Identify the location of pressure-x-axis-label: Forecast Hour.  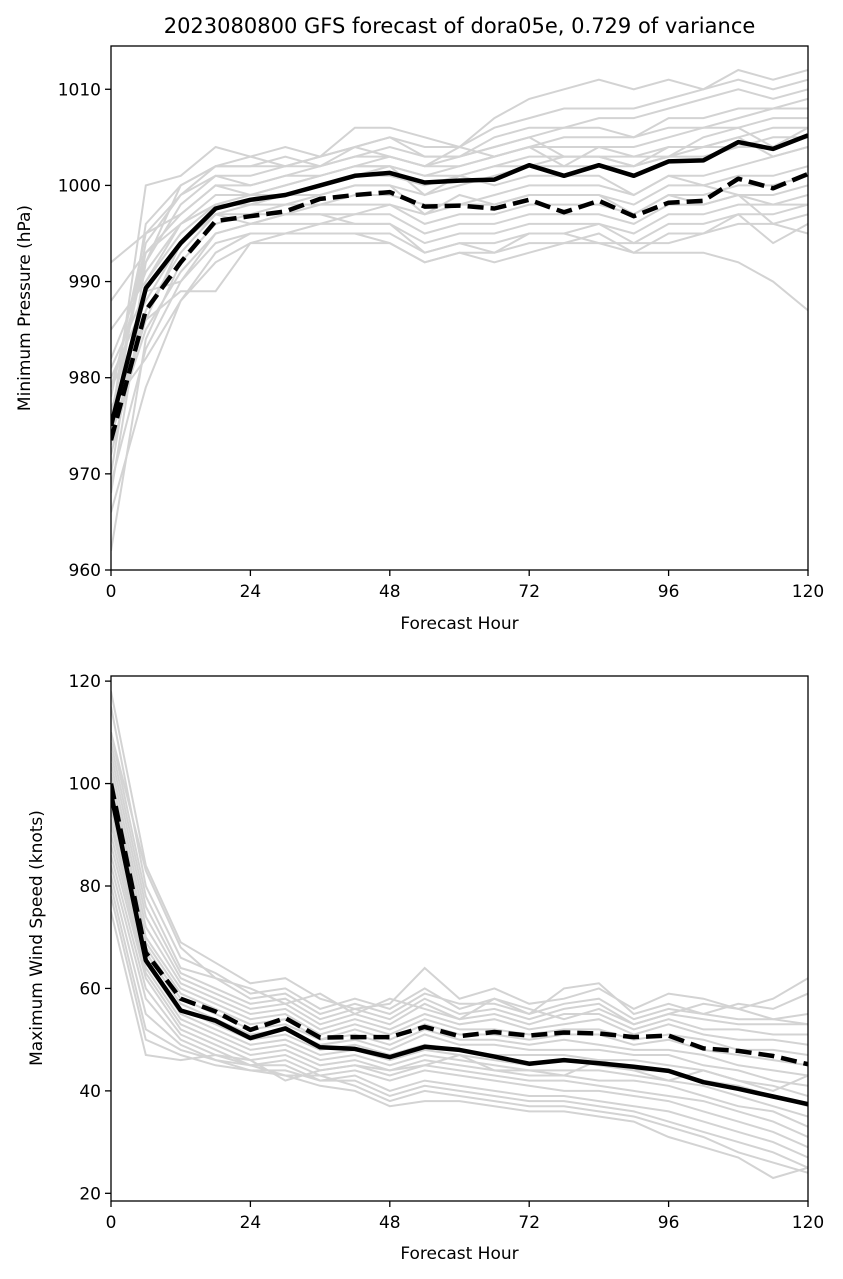
(459, 624).